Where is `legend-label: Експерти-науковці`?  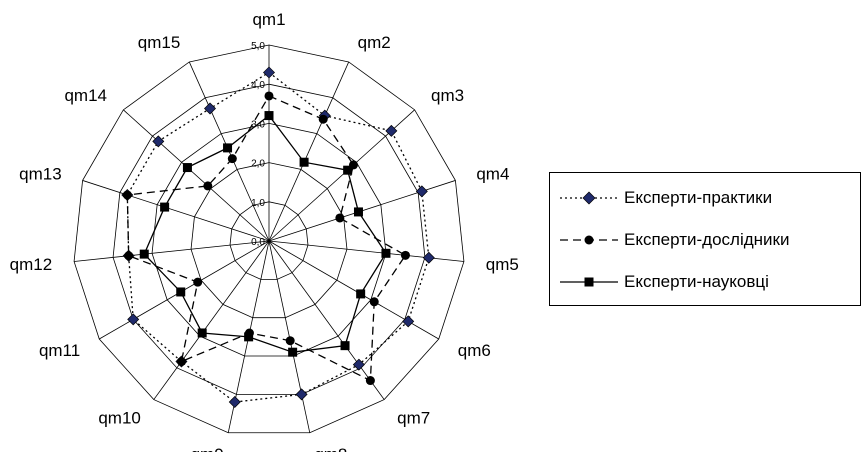 legend-label: Експерти-науковці is located at coordinates (696, 281).